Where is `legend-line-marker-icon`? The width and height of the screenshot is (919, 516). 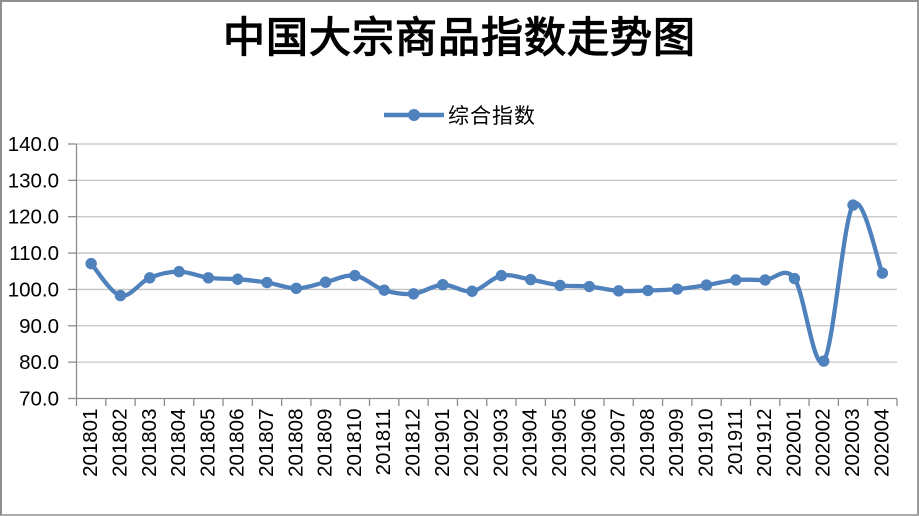 legend-line-marker-icon is located at coordinates (414, 115).